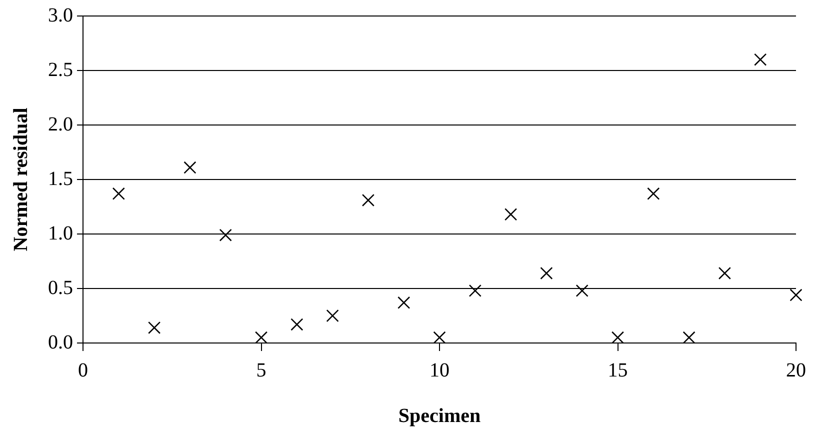 The width and height of the screenshot is (814, 437). Describe the element at coordinates (60, 233) in the screenshot. I see `y-tick-label: 1.0` at that location.